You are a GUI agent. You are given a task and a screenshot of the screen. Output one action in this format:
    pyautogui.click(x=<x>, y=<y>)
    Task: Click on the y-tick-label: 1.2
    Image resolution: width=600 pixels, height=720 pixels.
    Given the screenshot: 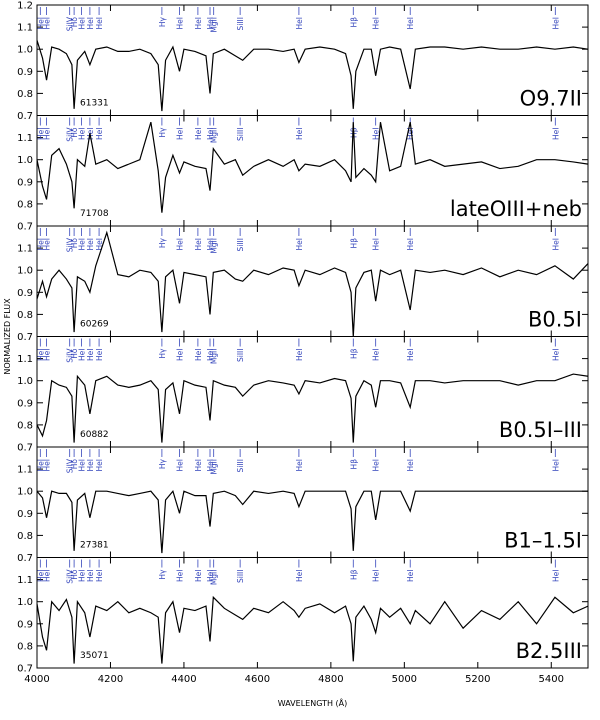 What is the action you would take?
    pyautogui.click(x=25, y=6)
    